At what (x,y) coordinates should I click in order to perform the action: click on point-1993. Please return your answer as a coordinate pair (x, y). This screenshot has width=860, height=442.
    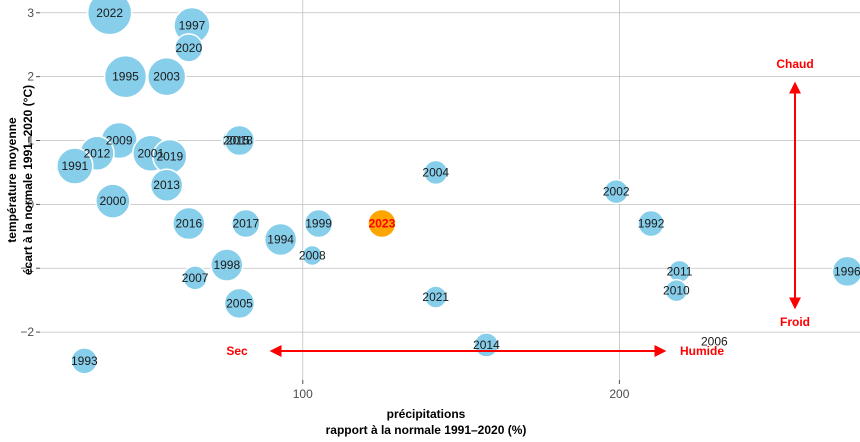
    Looking at the image, I should click on (84, 361).